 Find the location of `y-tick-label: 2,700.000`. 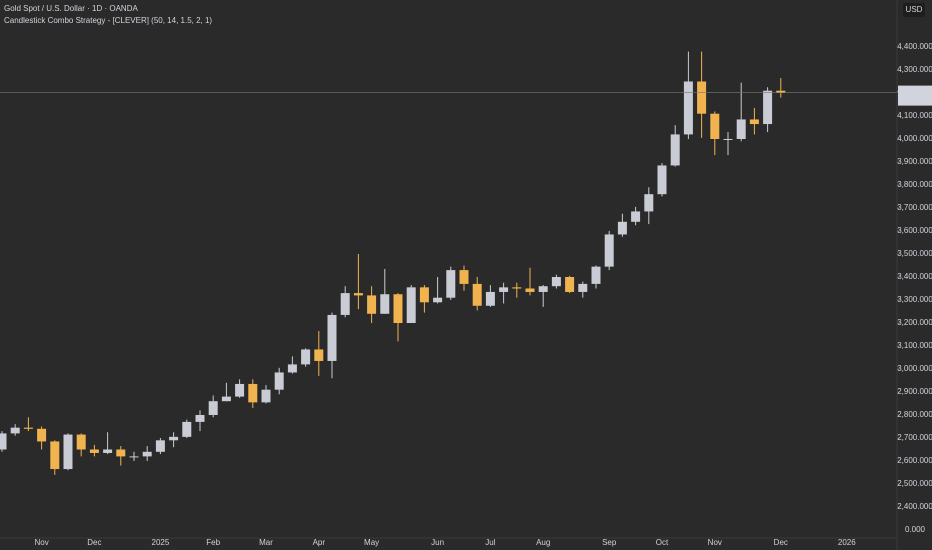

y-tick-label: 2,700.000 is located at coordinates (914, 437).